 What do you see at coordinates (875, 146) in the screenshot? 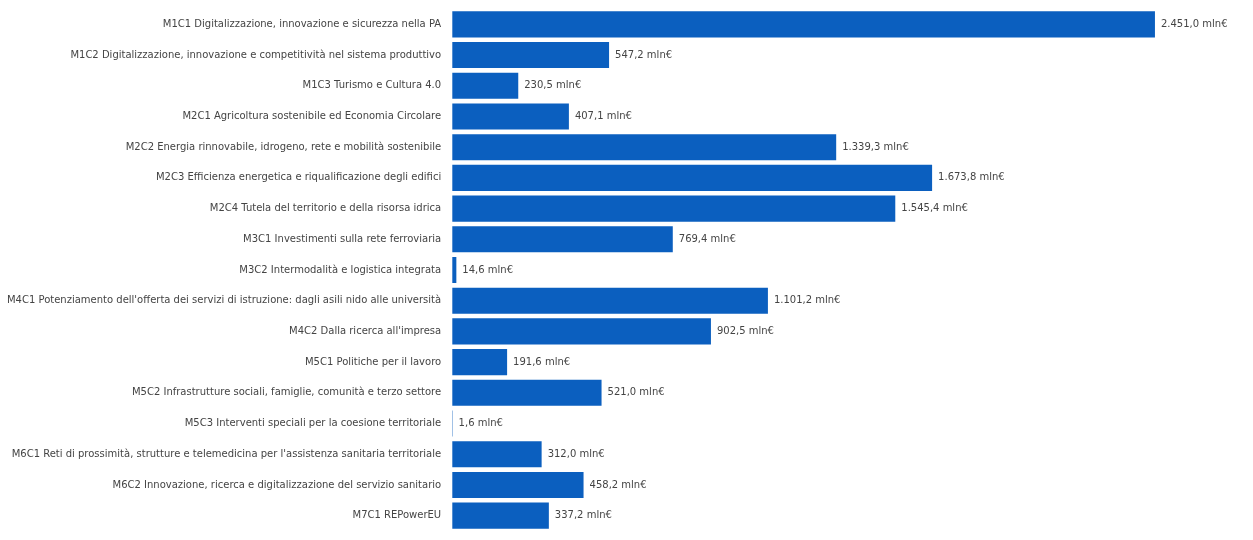
I see `data-label: 1.339,3 mln€` at bounding box center [875, 146].